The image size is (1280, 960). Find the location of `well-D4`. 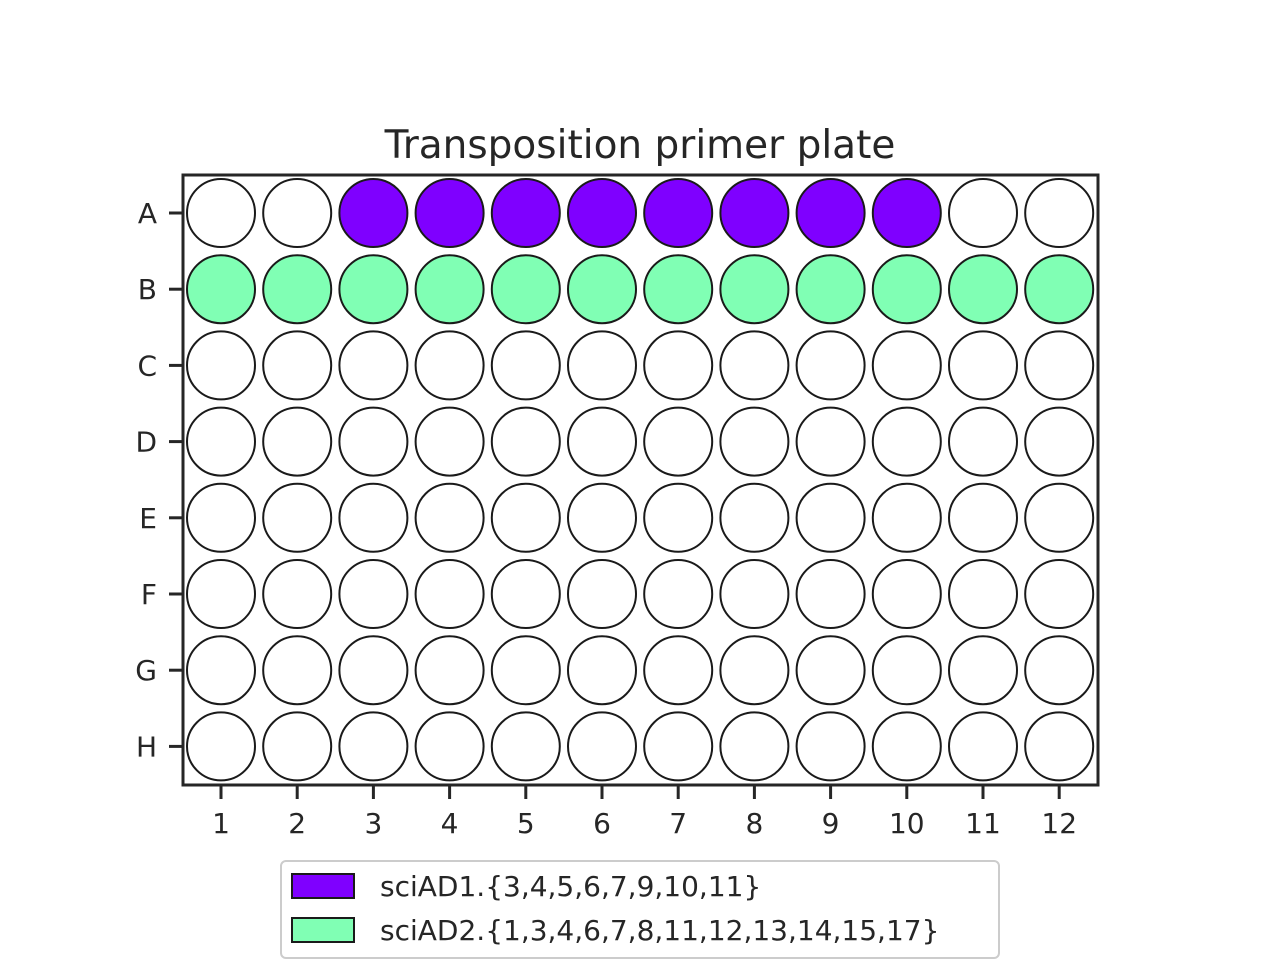

well-D4 is located at coordinates (449, 441).